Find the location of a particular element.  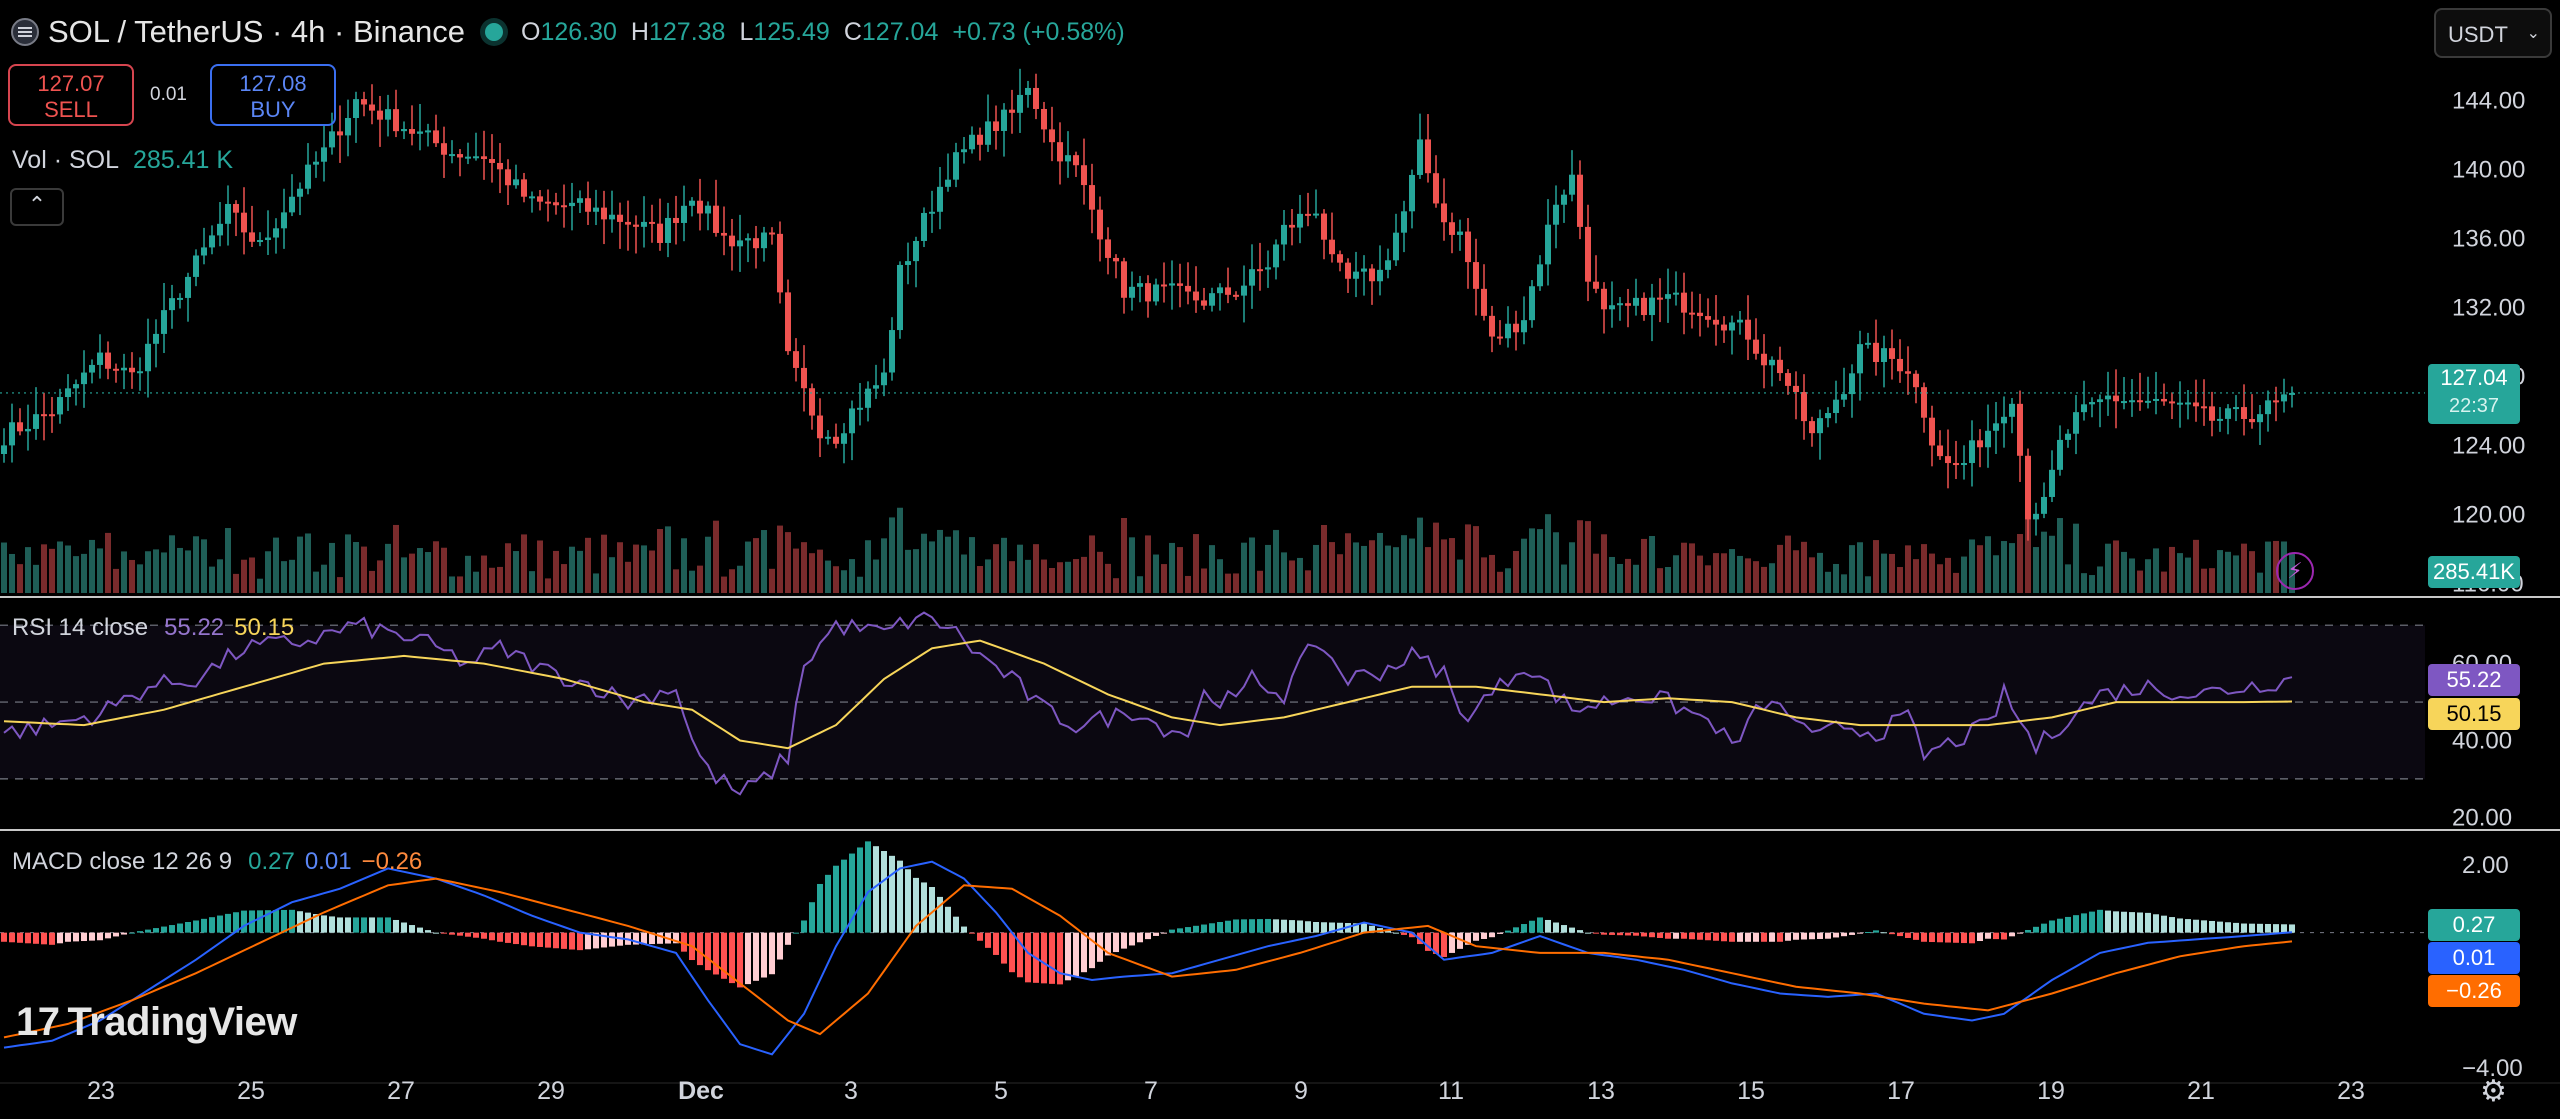

currency-select: USDT ⌄ is located at coordinates (2493, 33).